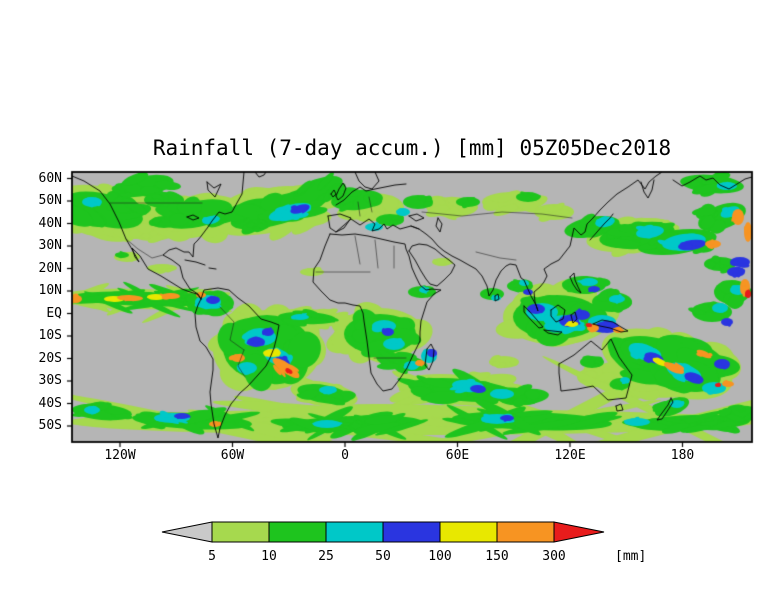  I want to click on lon-tick-label: 60W, so click(232, 455).